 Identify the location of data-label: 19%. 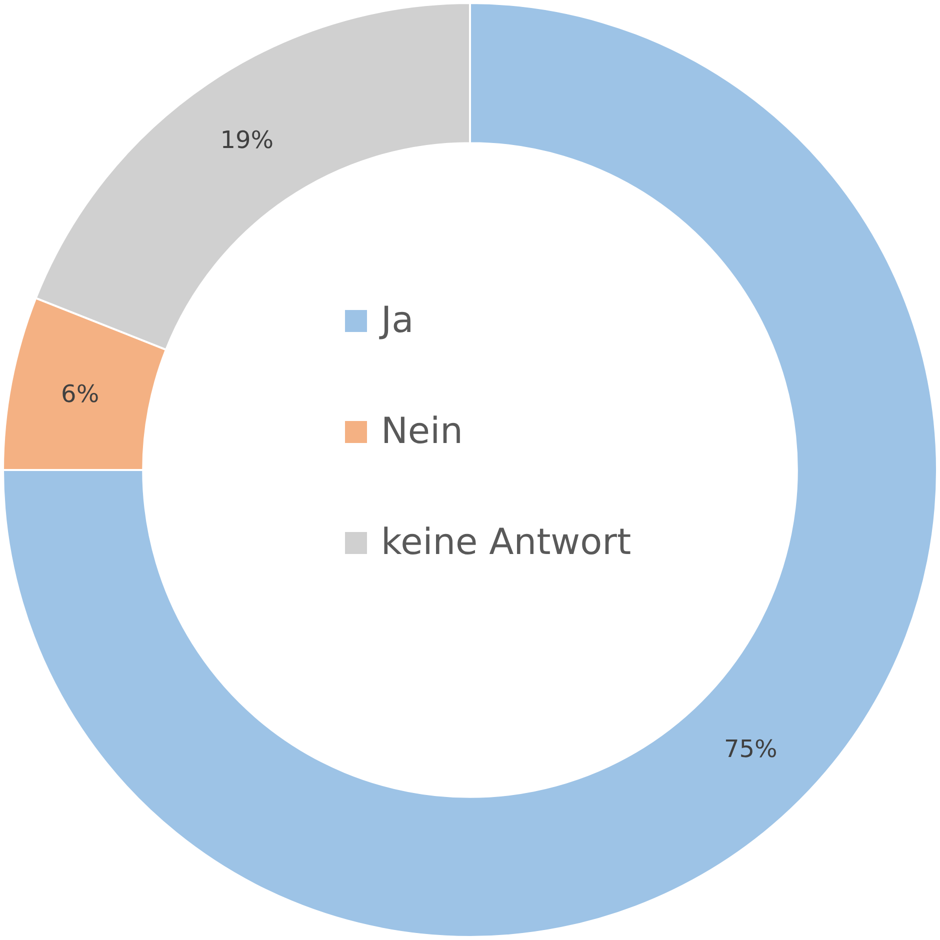
(247, 140).